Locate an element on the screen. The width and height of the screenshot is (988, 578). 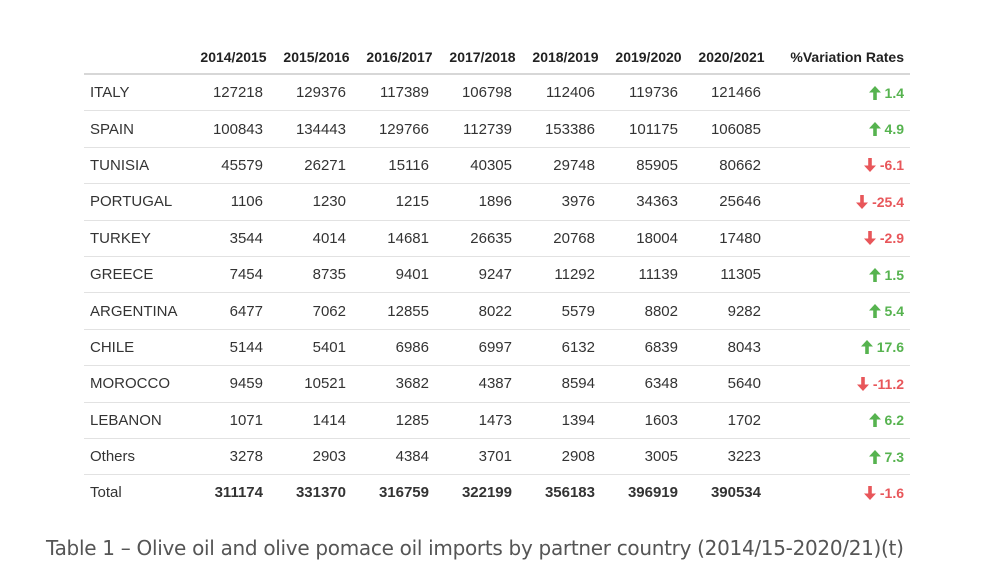
variation-value: -2.9 is located at coordinates (891, 238).